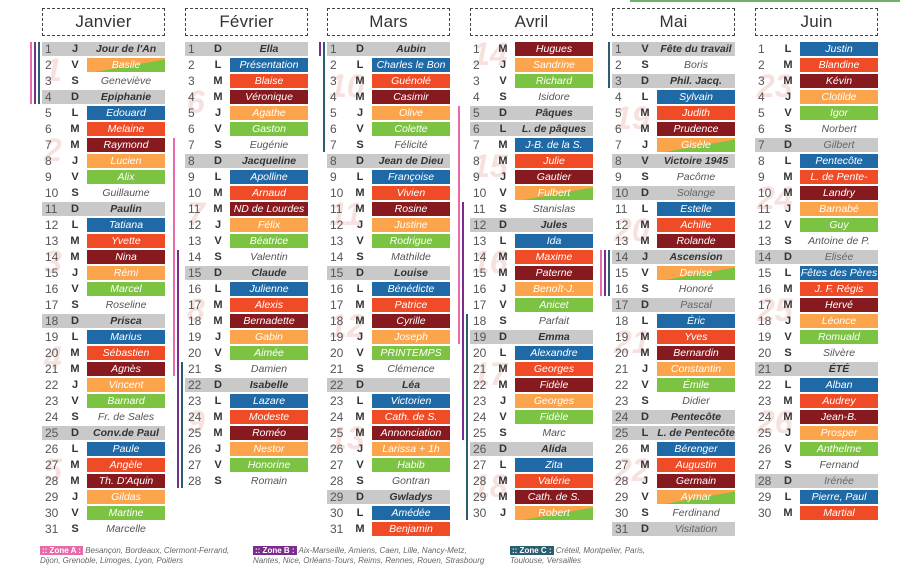  What do you see at coordinates (103, 241) in the screenshot?
I see `day-row: 13 M Yvette` at bounding box center [103, 241].